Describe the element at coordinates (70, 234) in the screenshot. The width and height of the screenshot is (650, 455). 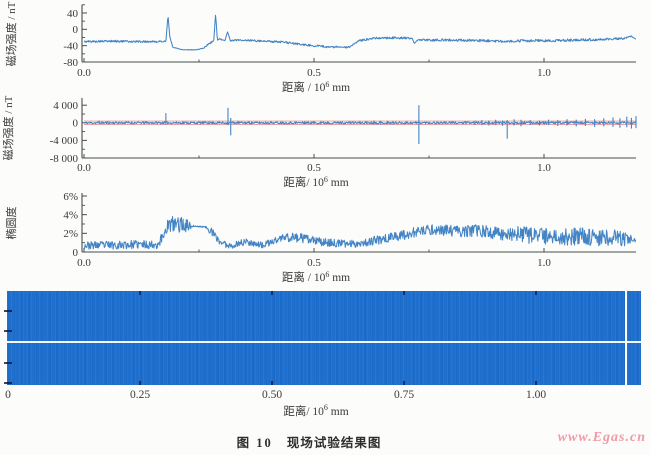
I see `y-tick-label: 2%` at that location.